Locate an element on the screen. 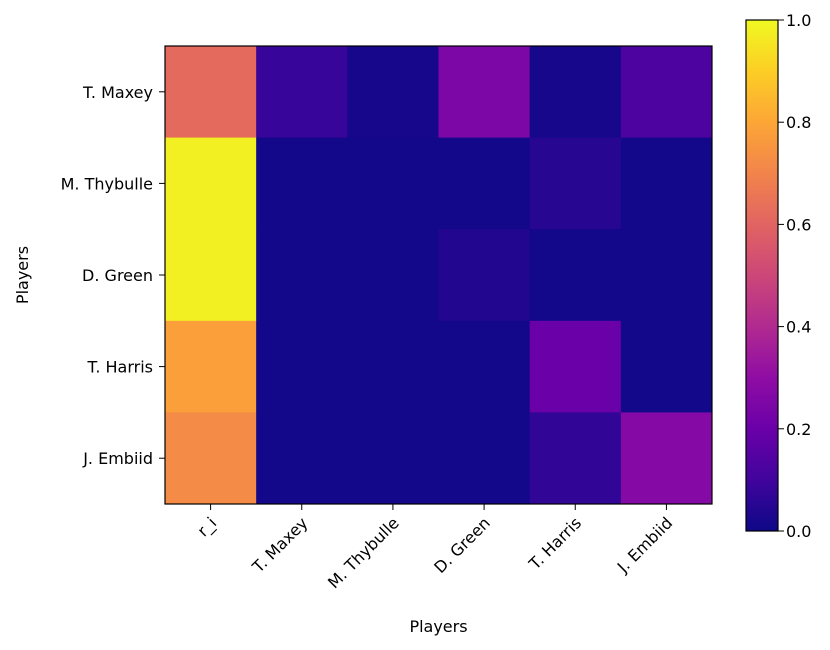  x-axis-label: Players is located at coordinates (438, 626).